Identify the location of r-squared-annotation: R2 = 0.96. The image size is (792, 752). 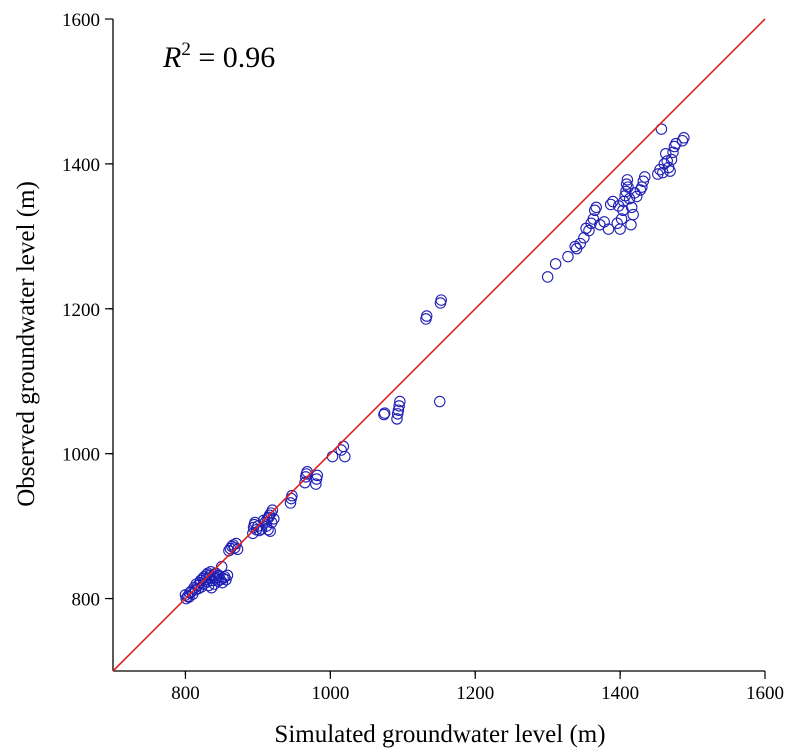
(218, 56).